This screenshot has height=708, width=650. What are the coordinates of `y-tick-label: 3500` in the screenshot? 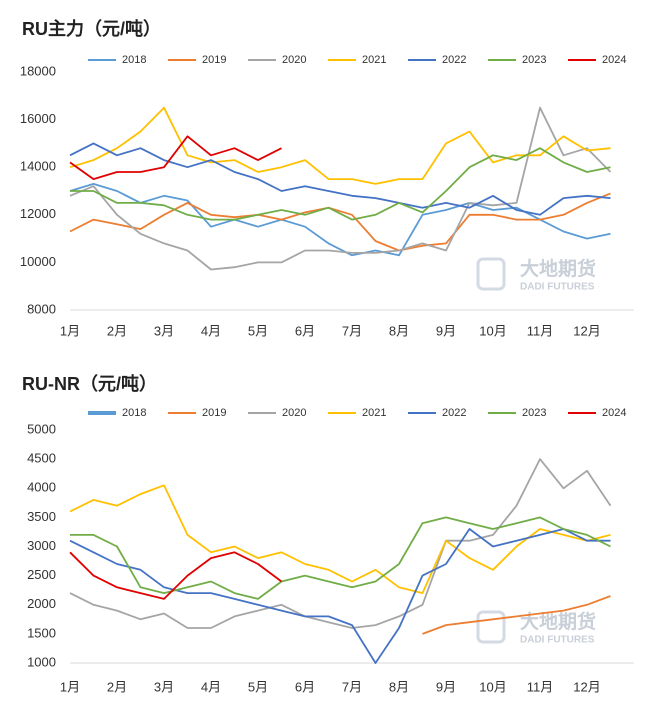 It's located at (41, 516).